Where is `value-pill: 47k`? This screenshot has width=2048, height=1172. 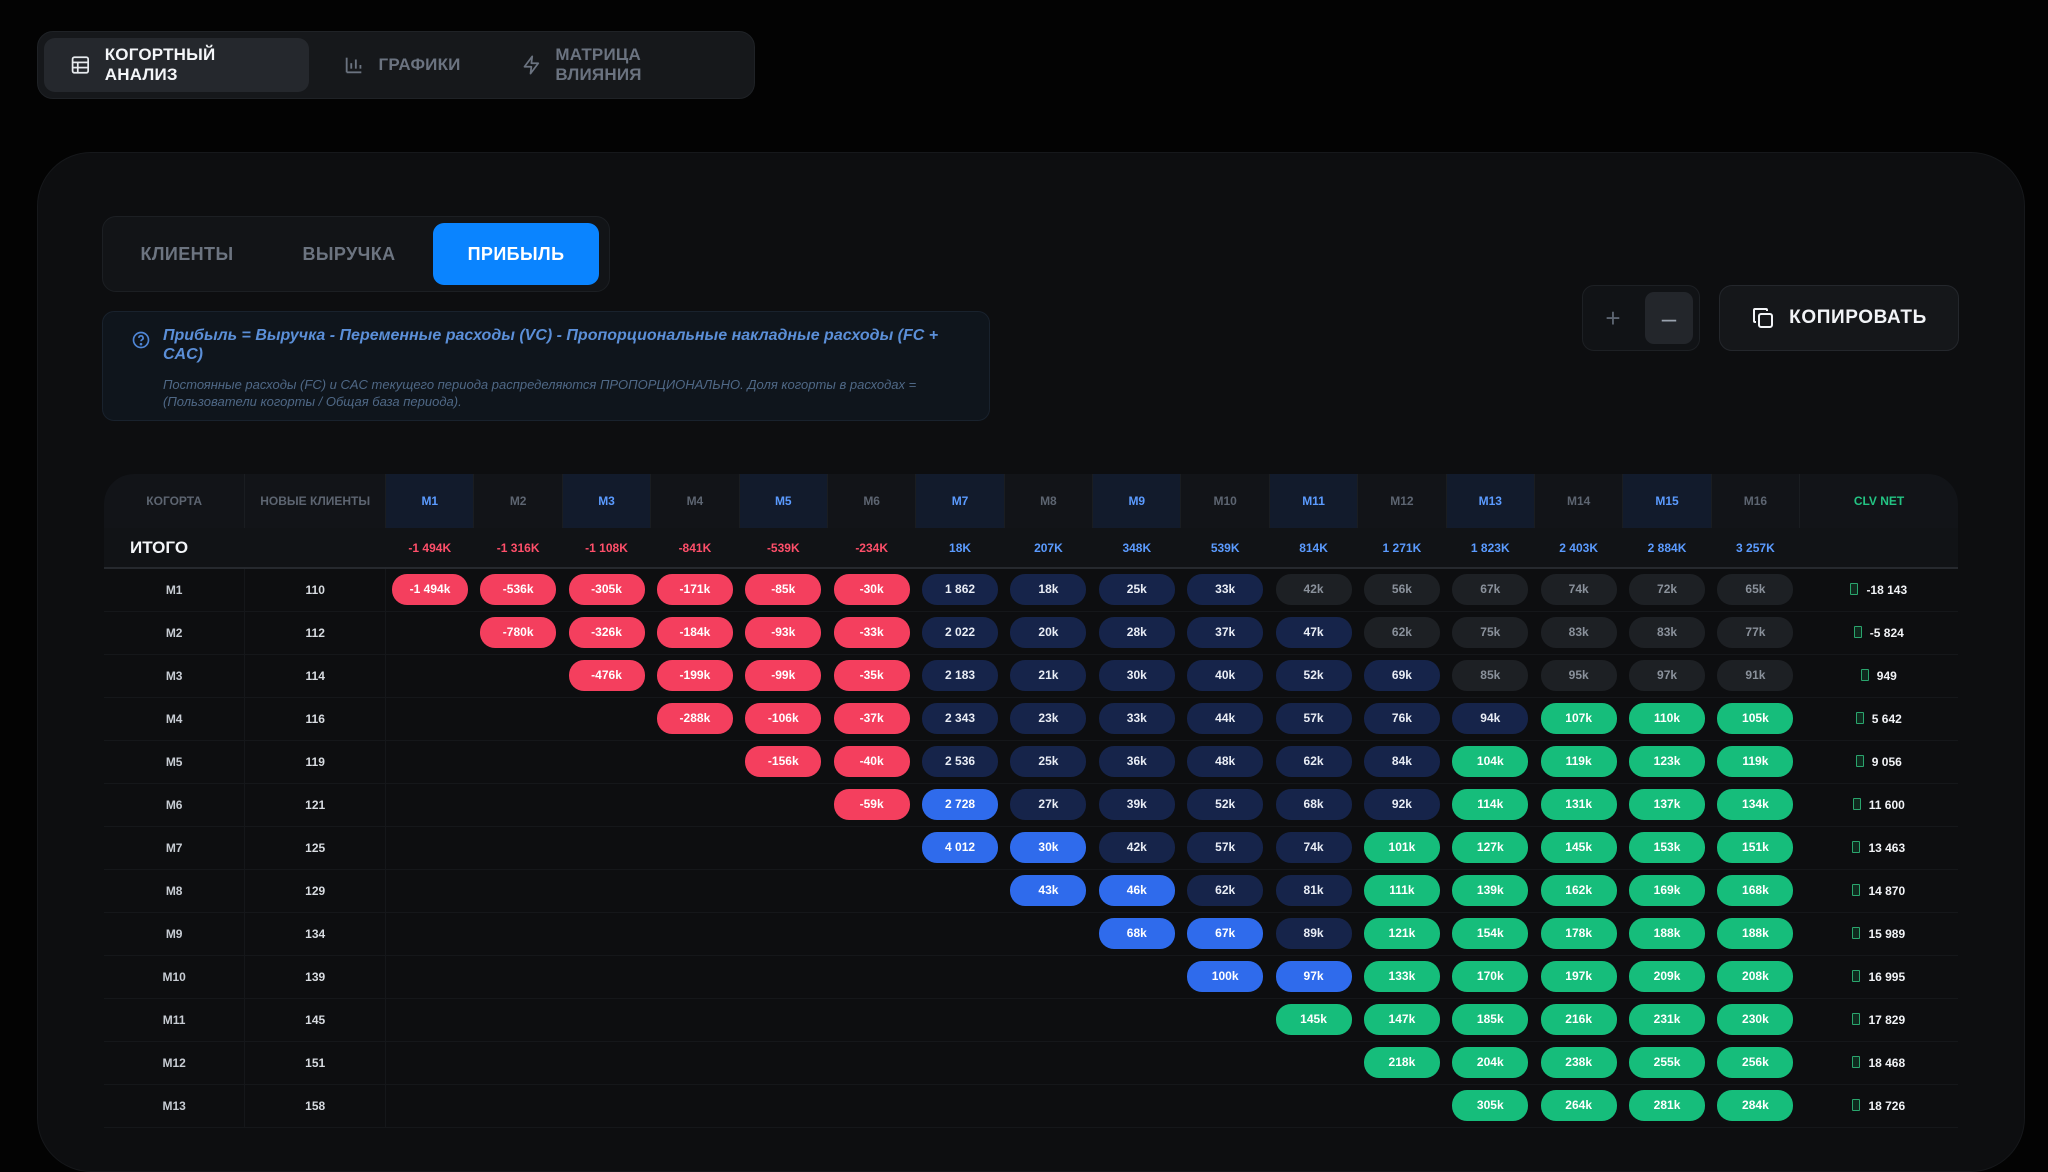 value-pill: 47k is located at coordinates (1313, 632).